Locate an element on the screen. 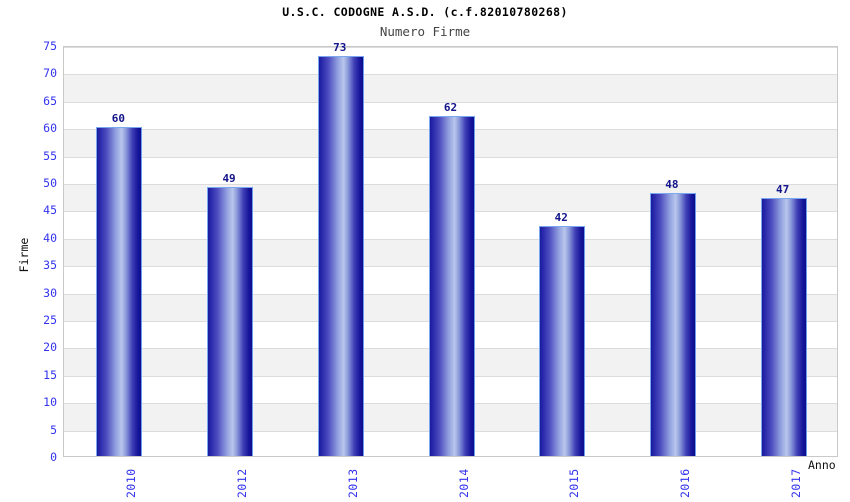 This screenshot has height=502, width=850. y-tick-label: 45 is located at coordinates (50, 210).